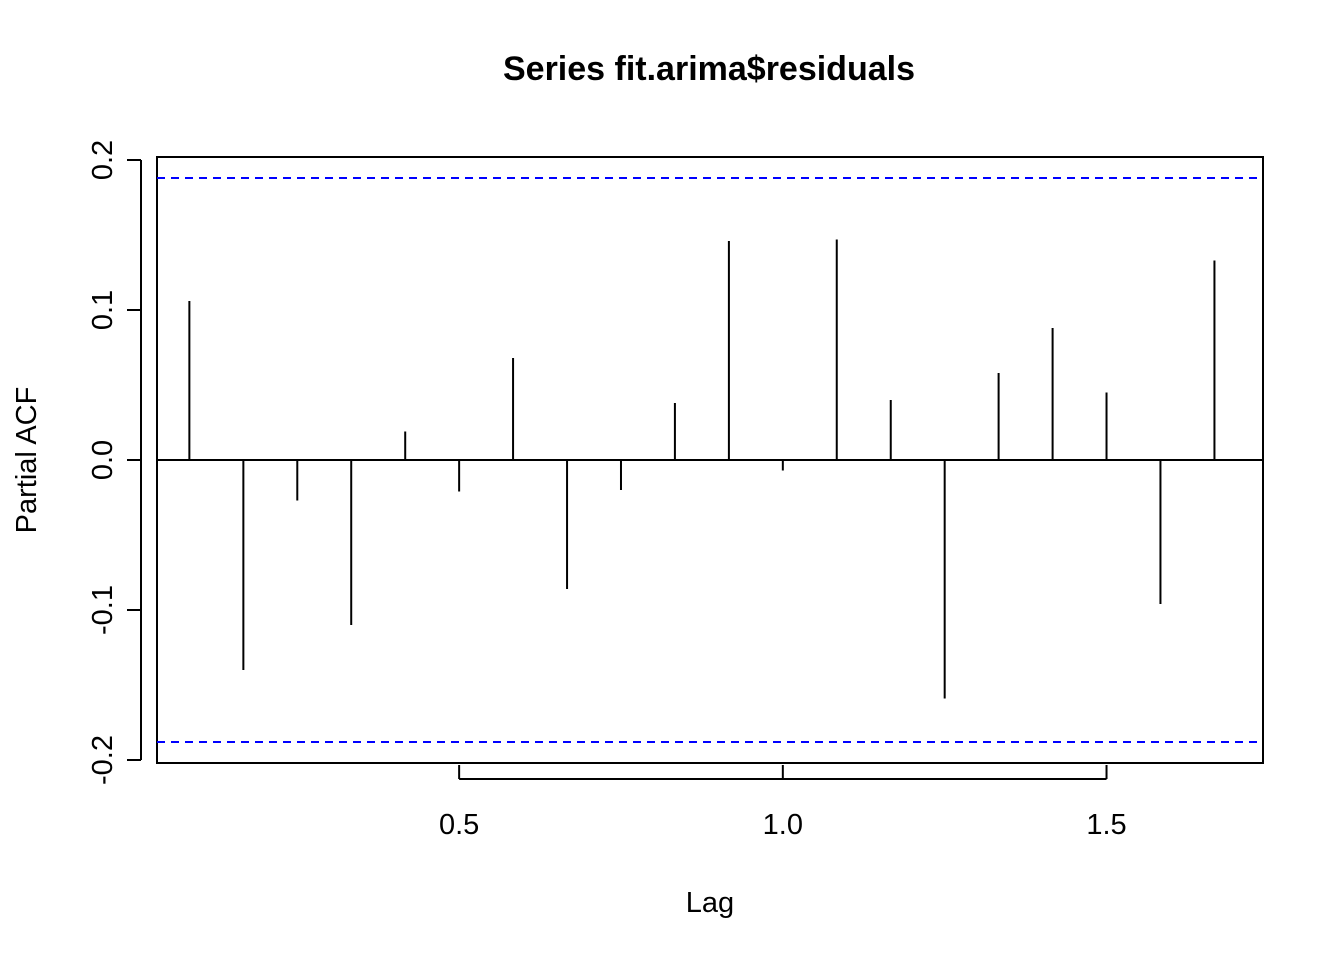 This screenshot has width=1344, height=960. I want to click on x-axis-label: Lag, so click(710, 903).